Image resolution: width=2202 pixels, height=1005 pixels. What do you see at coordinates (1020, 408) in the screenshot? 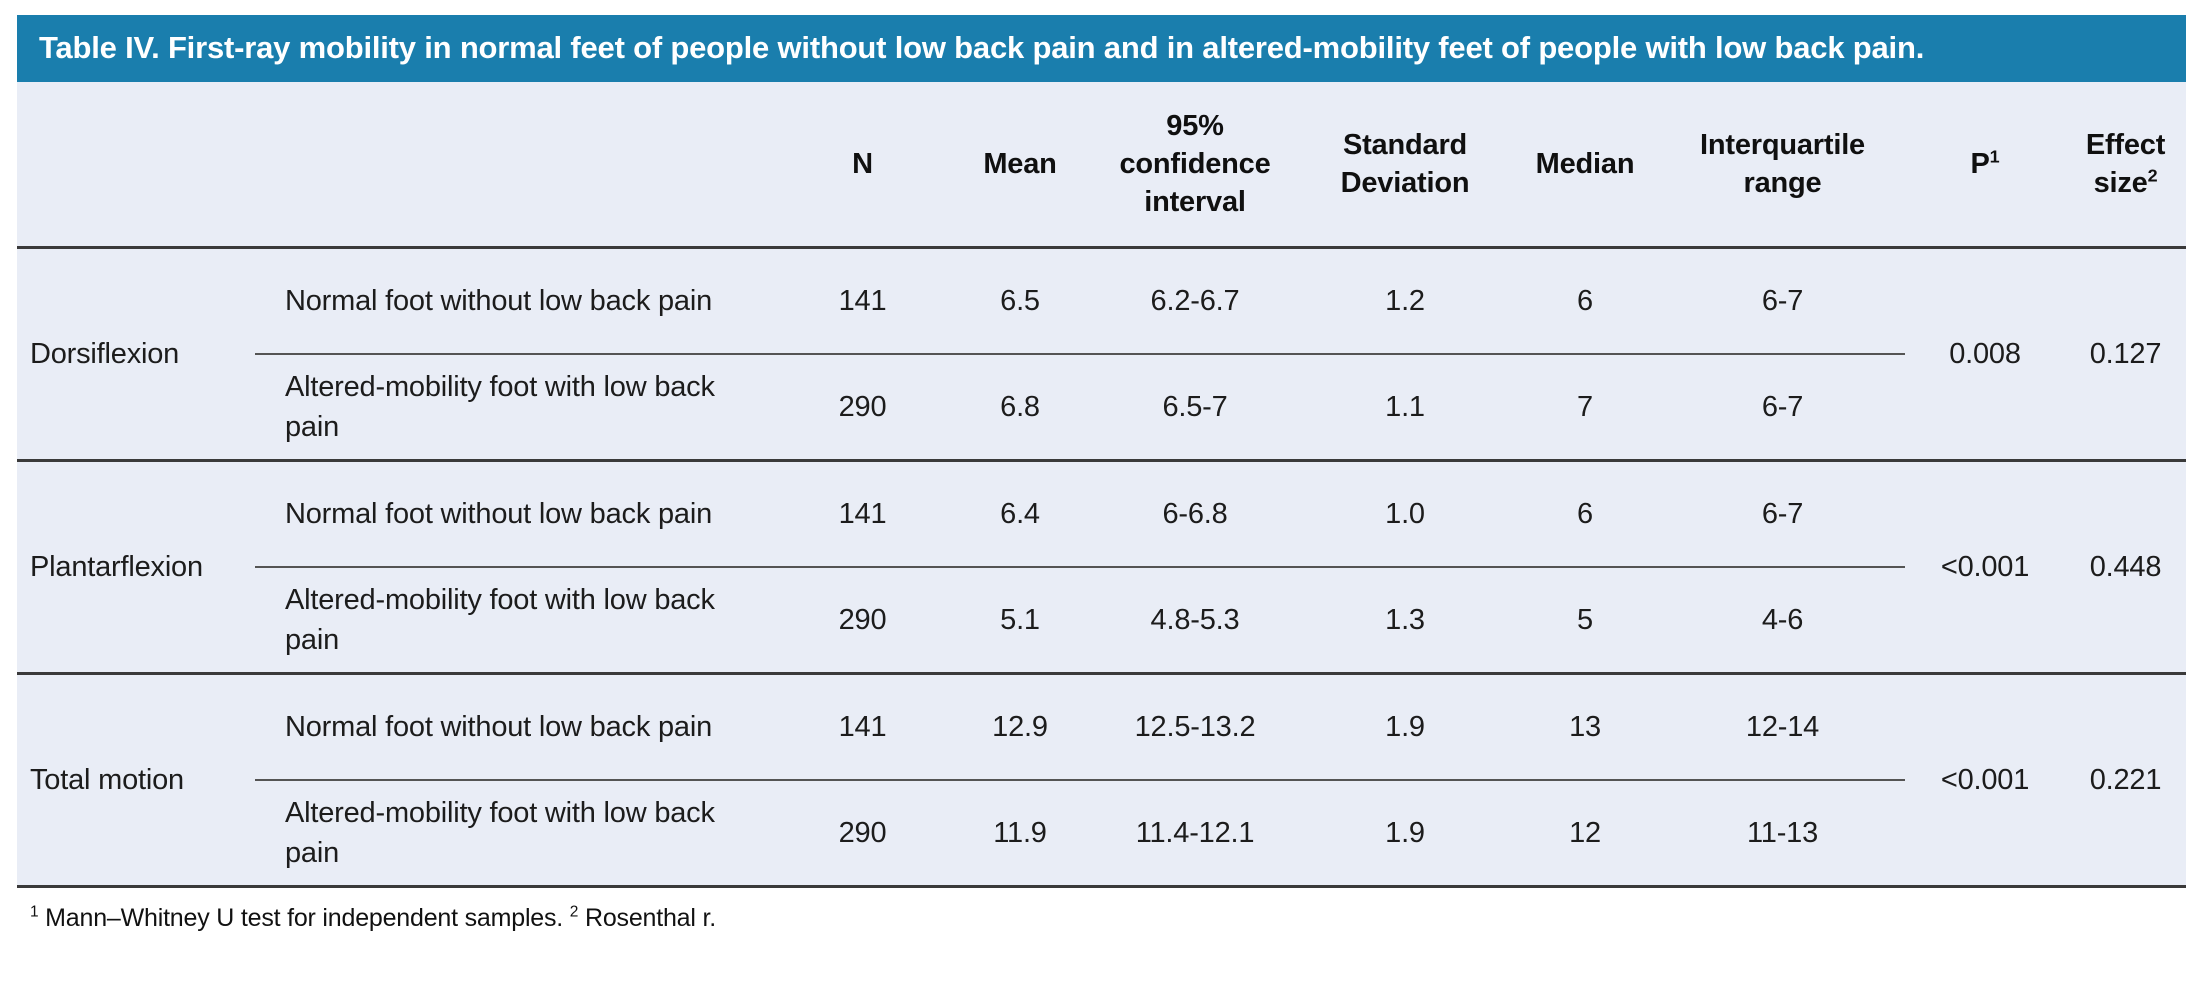
I see `cell-mean: 6.8` at bounding box center [1020, 408].